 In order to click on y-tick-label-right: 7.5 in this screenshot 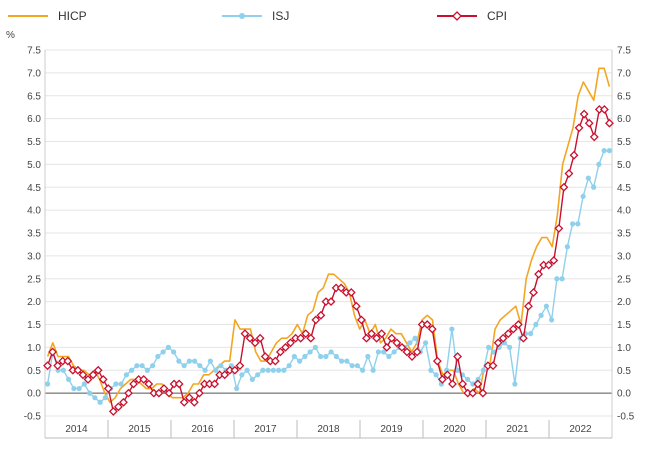, I will do `click(624, 51)`.